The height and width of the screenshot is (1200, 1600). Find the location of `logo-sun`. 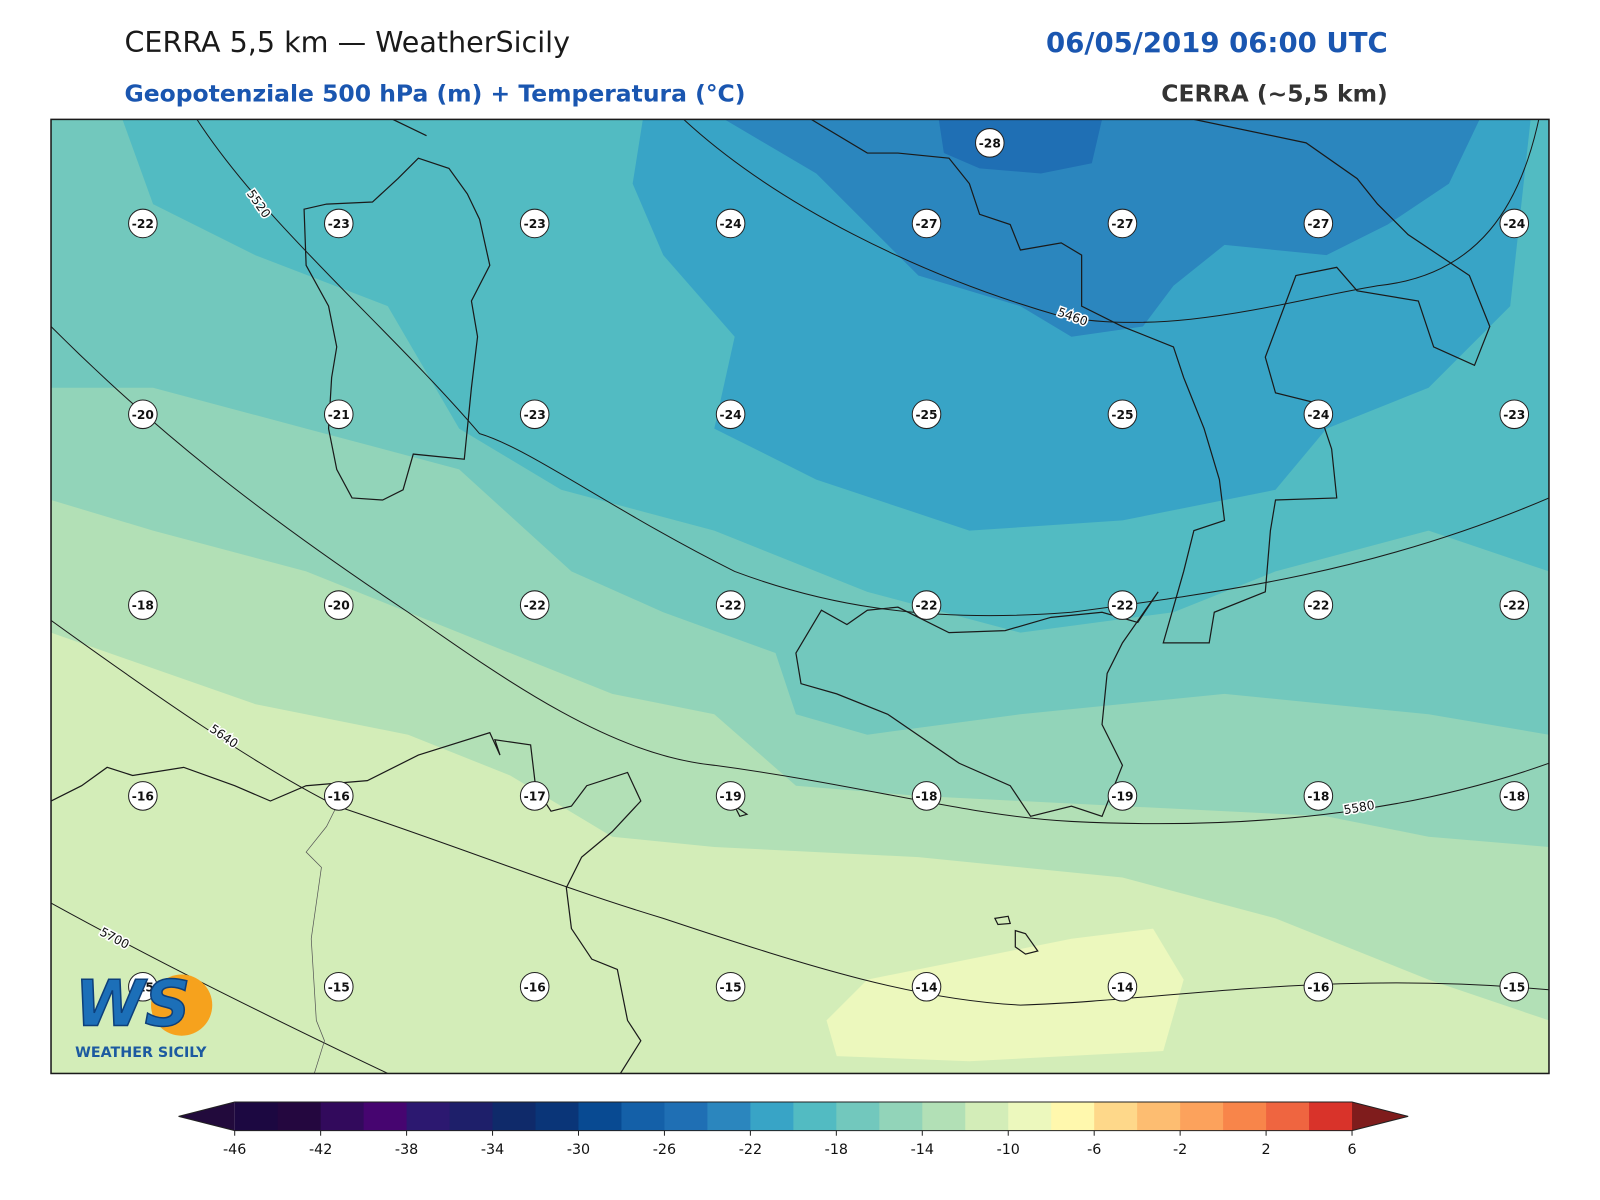

logo-sun is located at coordinates (182, 1005).